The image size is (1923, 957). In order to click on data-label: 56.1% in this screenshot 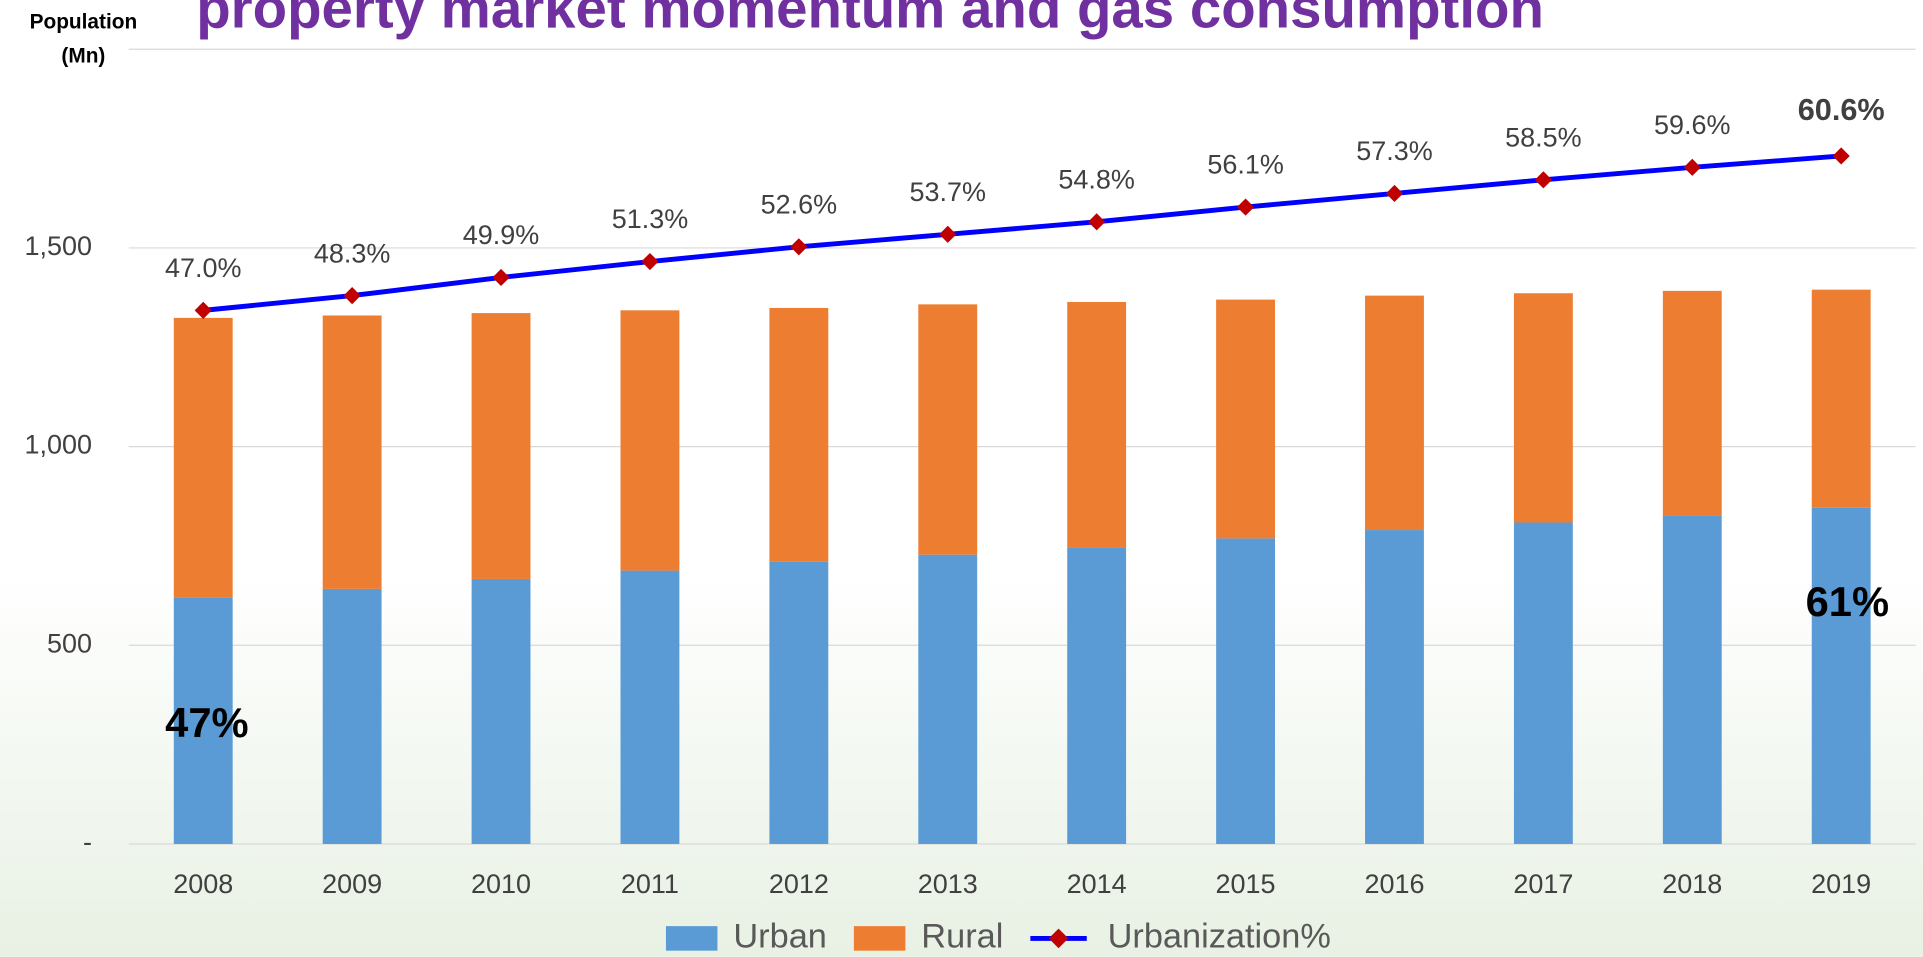, I will do `click(1245, 165)`.